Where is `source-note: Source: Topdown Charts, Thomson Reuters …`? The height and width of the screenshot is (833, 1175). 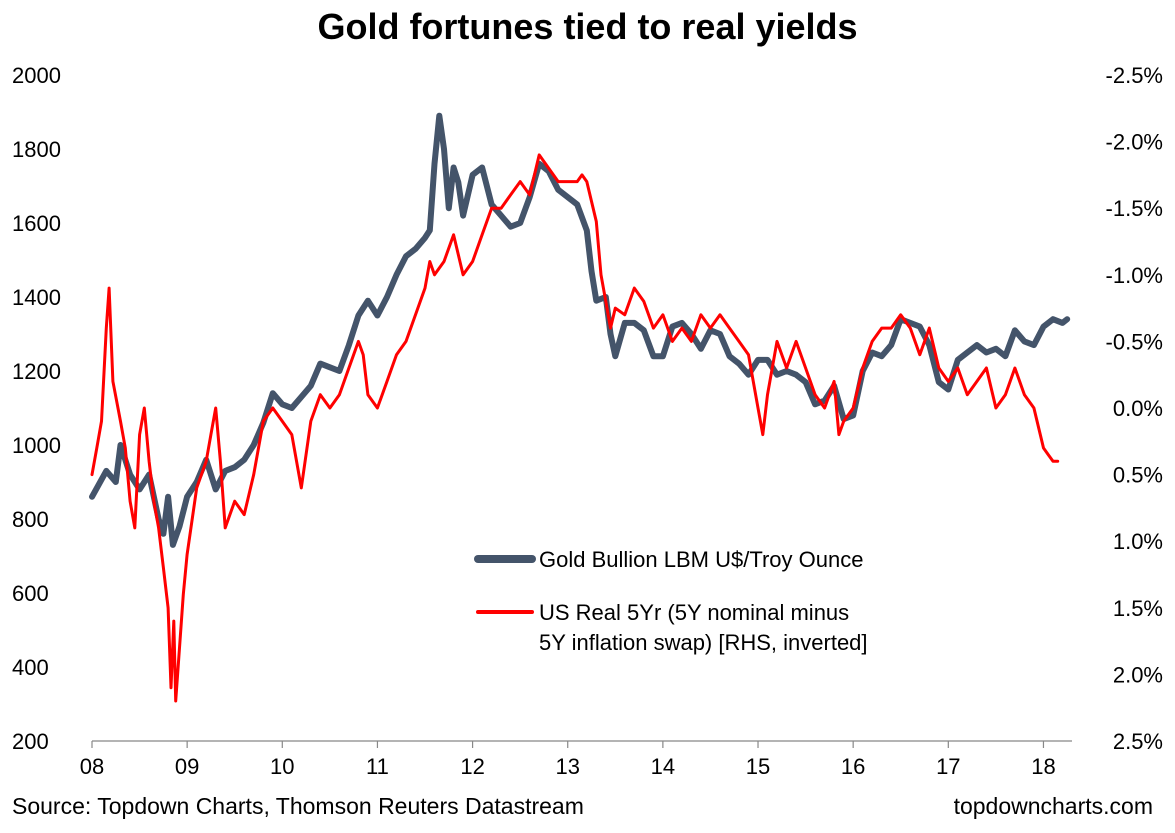
source-note: Source: Topdown Charts, Thomson Reuters … is located at coordinates (298, 806).